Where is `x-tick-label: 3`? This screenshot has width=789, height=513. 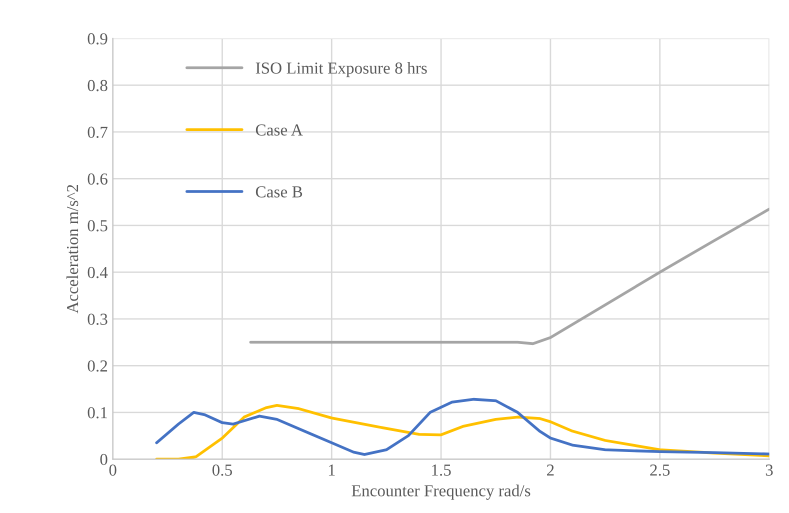
x-tick-label: 3 is located at coordinates (769, 470).